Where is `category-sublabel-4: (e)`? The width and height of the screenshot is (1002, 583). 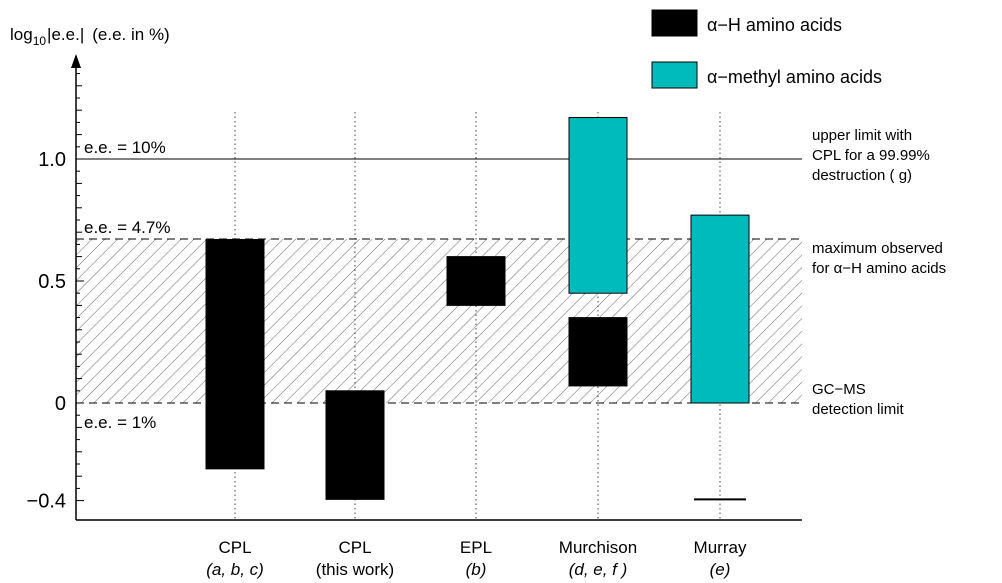
category-sublabel-4: (e) is located at coordinates (720, 569).